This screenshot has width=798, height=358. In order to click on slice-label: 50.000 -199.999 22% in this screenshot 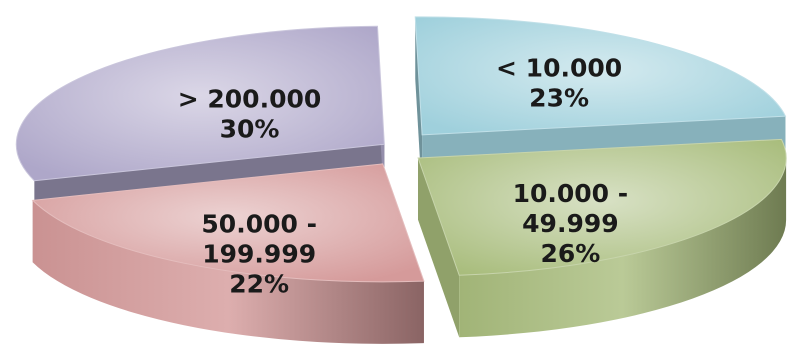, I will do `click(259, 253)`.